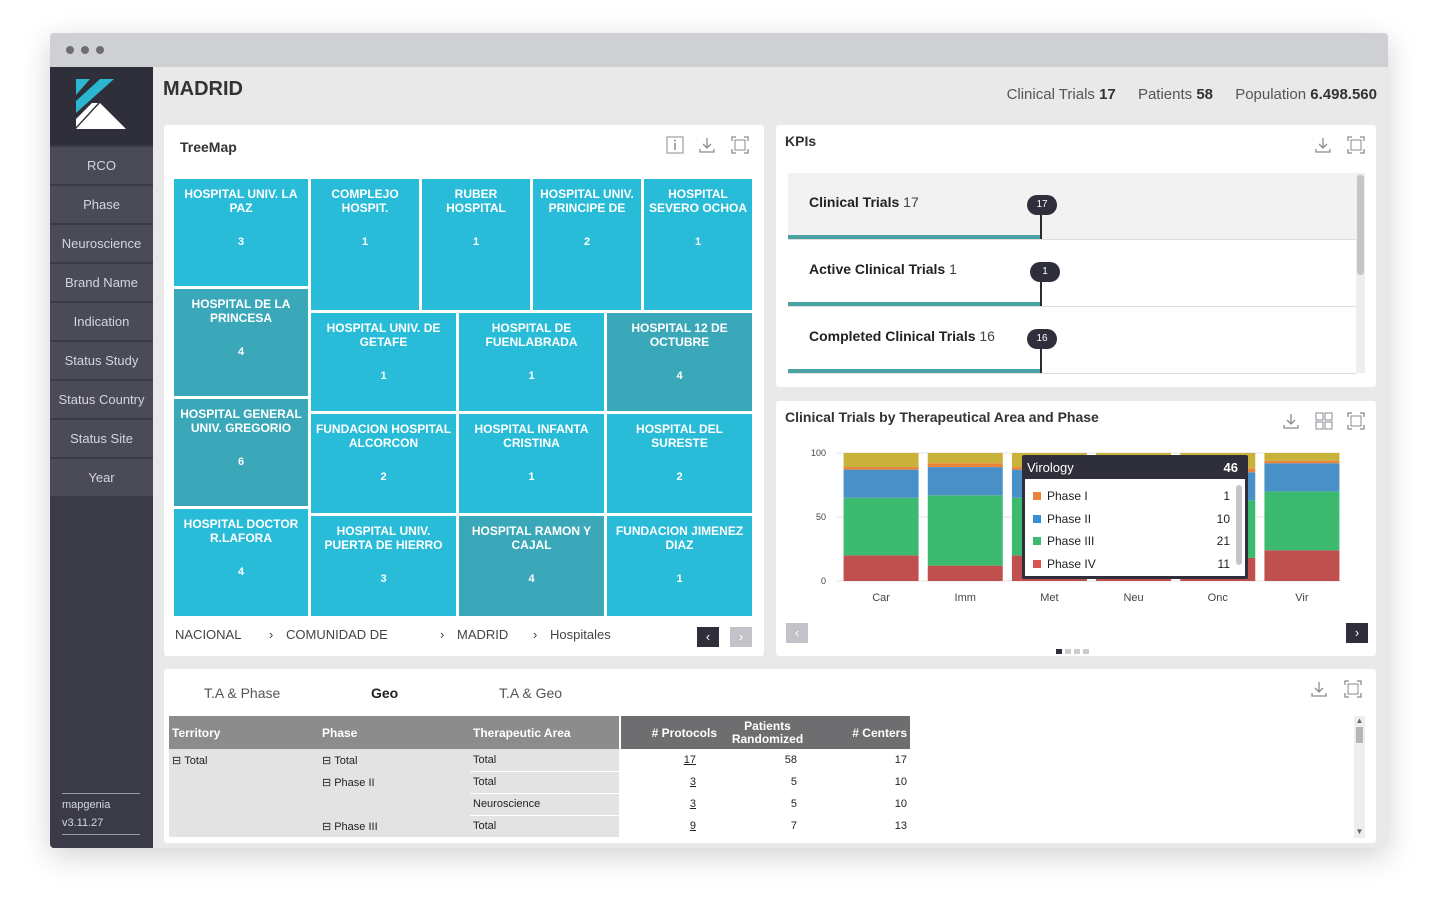  Describe the element at coordinates (241, 452) in the screenshot. I see `treemap-tile: HOSPITAL GENERAL UNIV. GREGORIO 6` at that location.